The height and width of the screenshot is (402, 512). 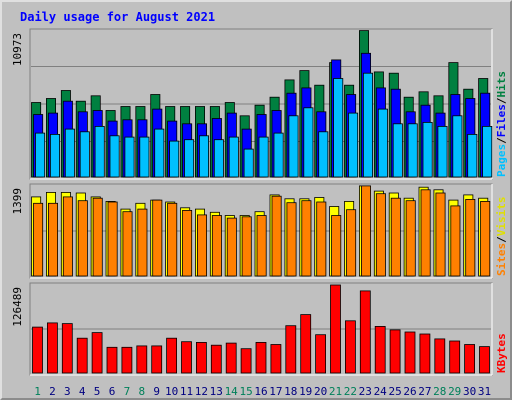 I want to click on day-label-17: 17, so click(x=275, y=391).